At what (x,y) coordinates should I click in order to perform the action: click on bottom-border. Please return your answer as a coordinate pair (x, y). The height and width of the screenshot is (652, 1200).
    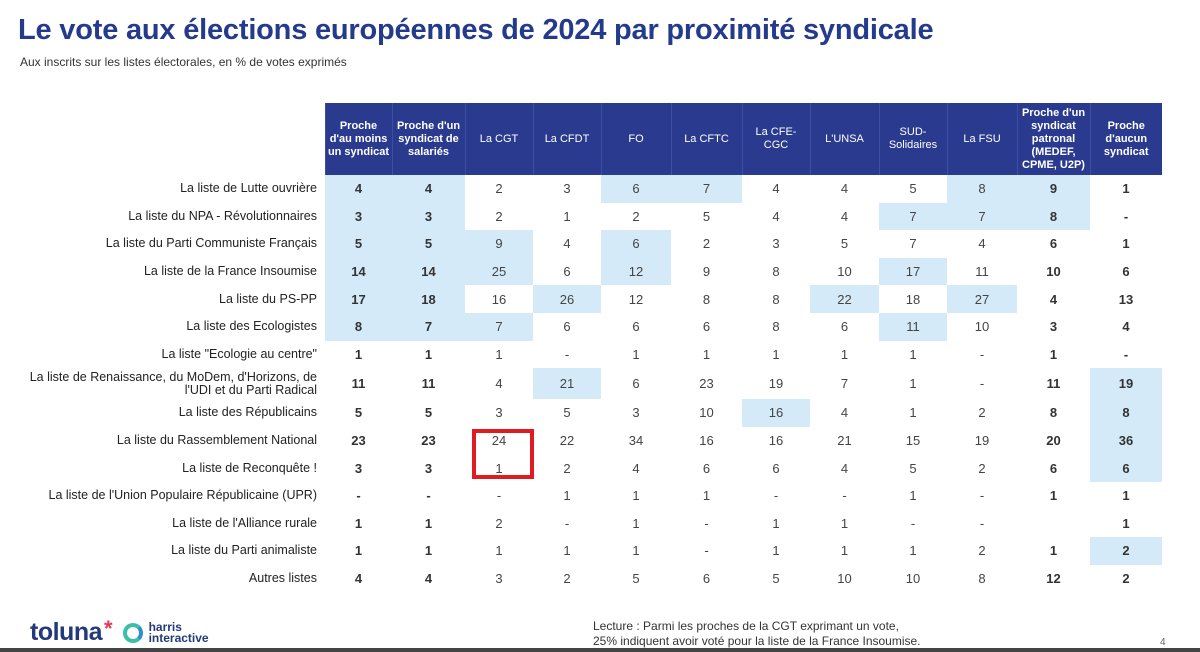
    Looking at the image, I should click on (600, 650).